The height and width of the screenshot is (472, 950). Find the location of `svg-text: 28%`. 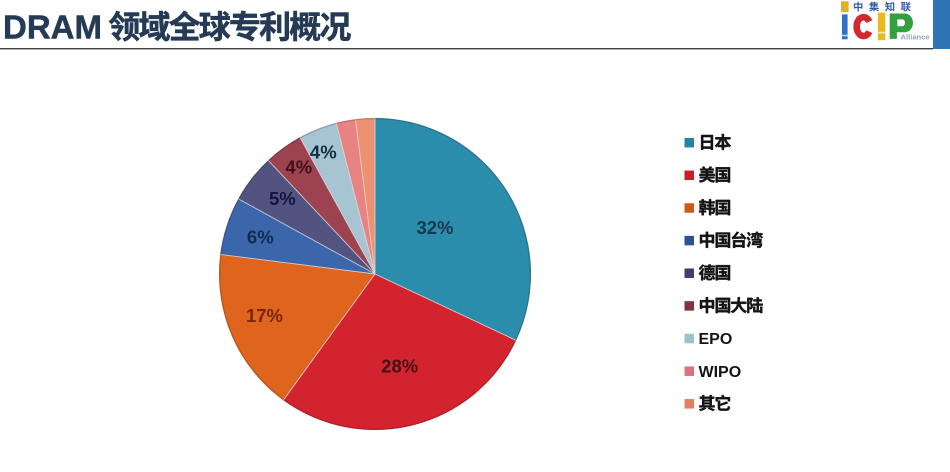

svg-text: 28% is located at coordinates (399, 366).